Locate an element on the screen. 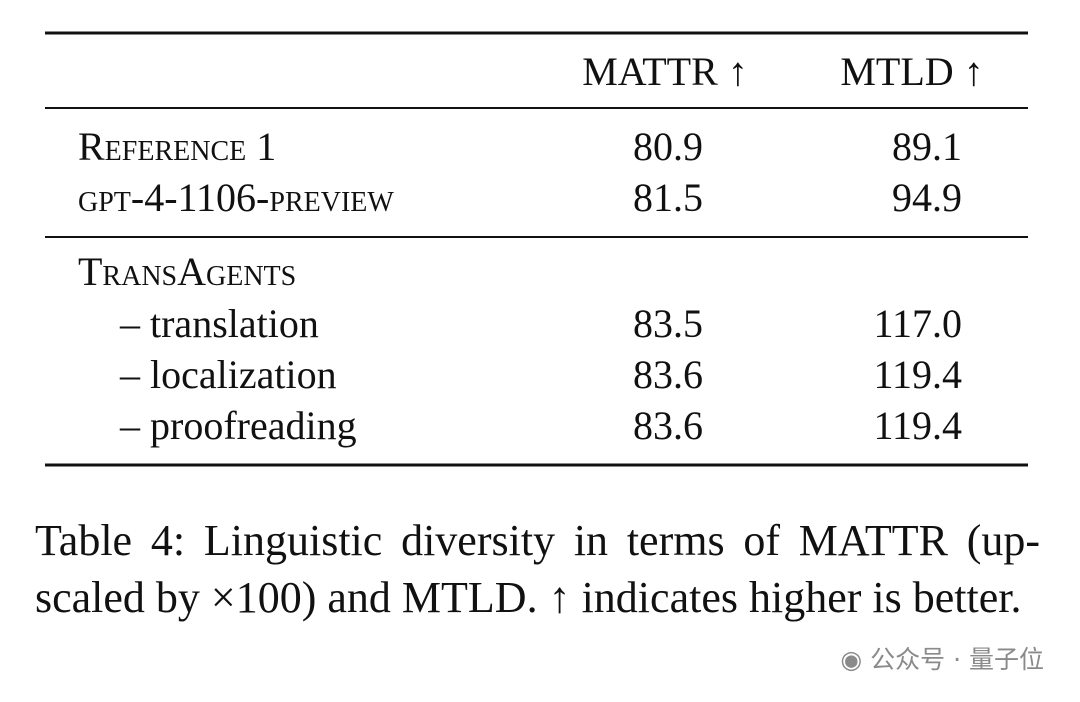 The image size is (1080, 702). row-label: Reference 1 is located at coordinates (177, 146).